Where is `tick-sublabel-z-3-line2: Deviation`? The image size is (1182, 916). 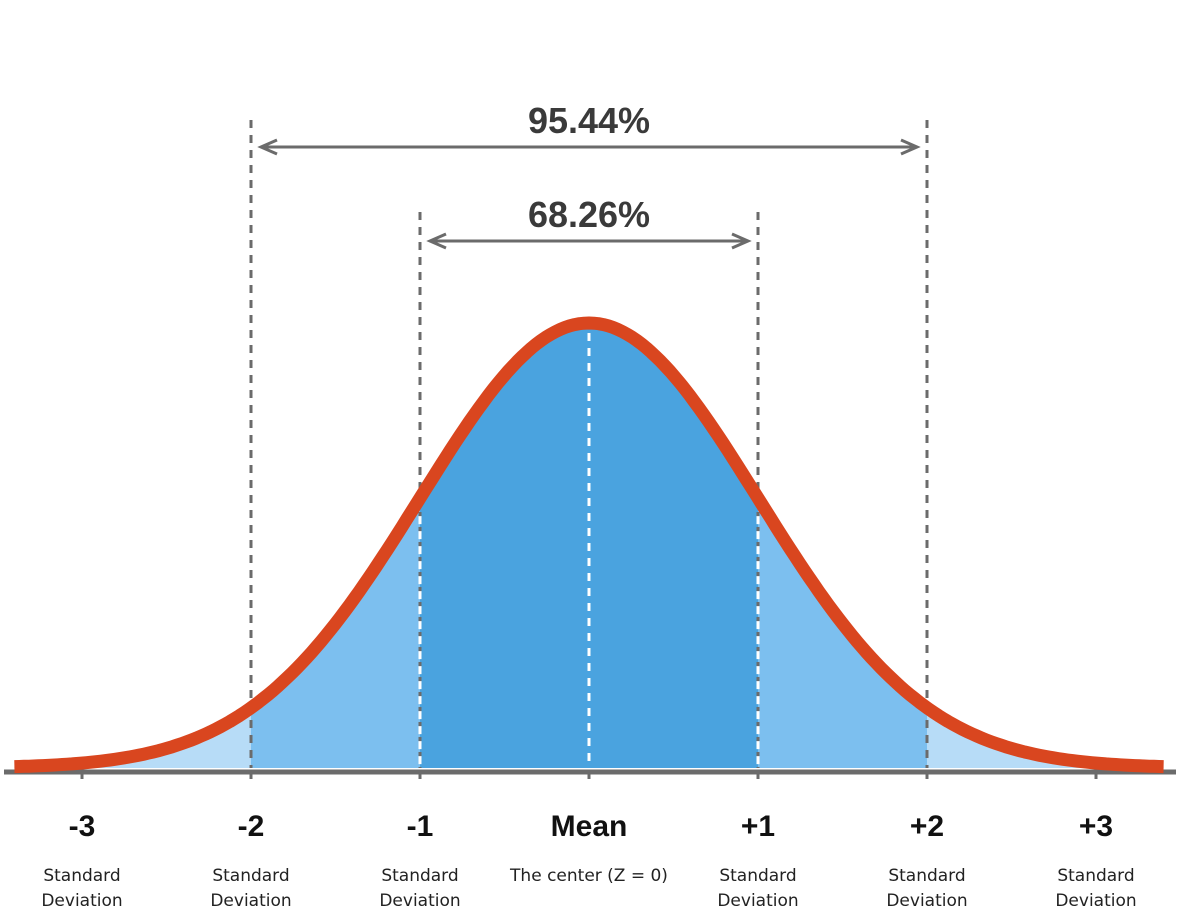
tick-sublabel-z-3-line2: Deviation is located at coordinates (81, 901).